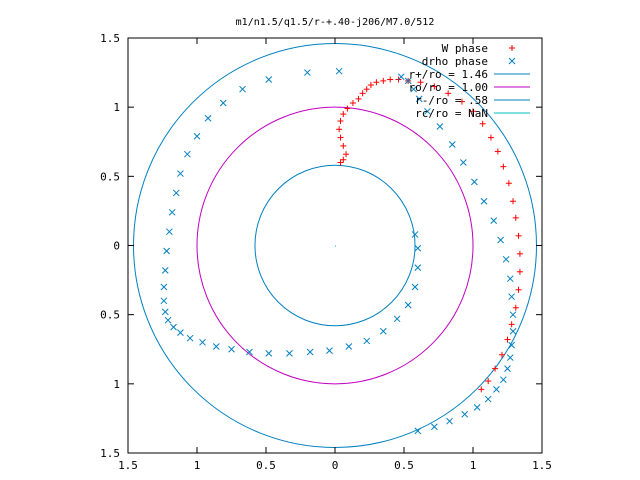 The width and height of the screenshot is (640, 480). Describe the element at coordinates (116, 107) in the screenshot. I see `y-tick-label-1: 1` at that location.